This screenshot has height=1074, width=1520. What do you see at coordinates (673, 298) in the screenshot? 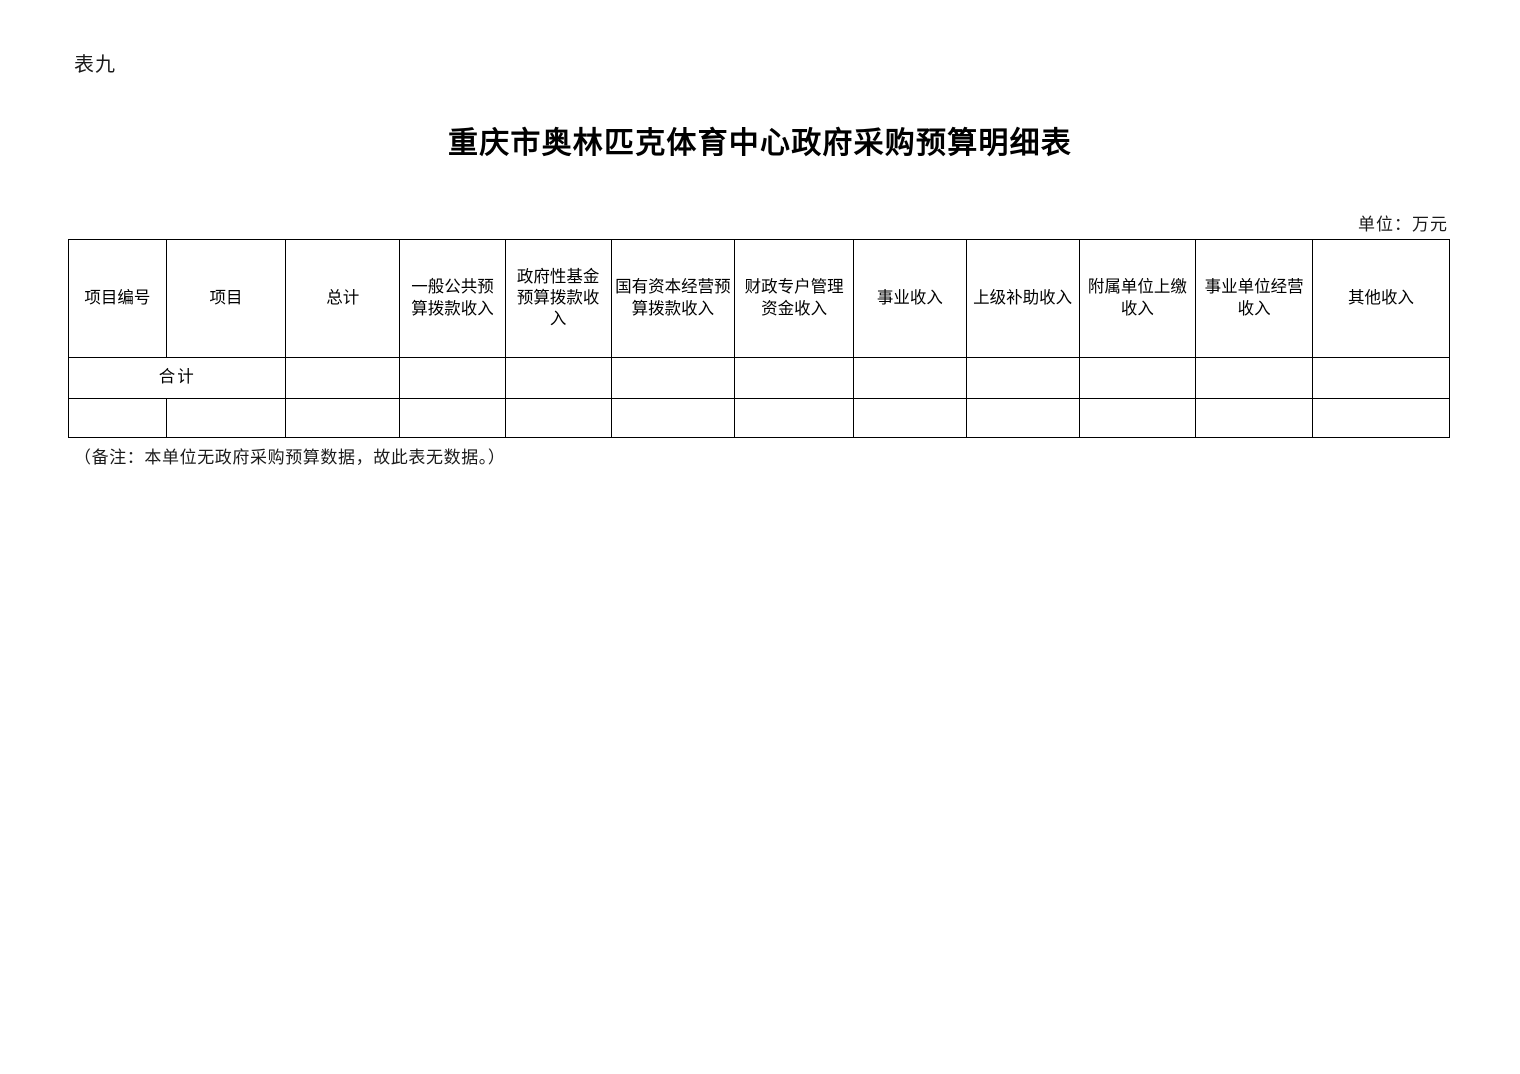
I see `column-header-state-capital-budget: 国有资本经营预算拨款收入` at bounding box center [673, 298].